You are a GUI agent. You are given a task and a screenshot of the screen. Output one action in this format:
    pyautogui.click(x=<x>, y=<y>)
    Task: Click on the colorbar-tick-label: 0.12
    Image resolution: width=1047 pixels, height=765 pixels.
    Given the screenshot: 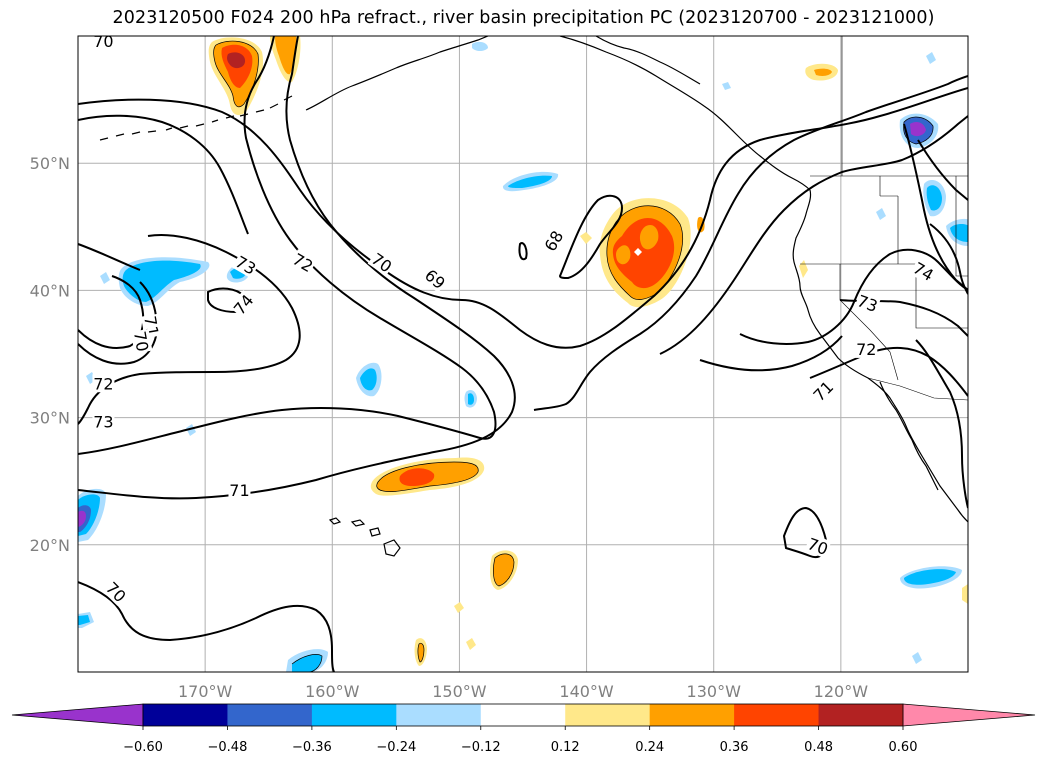 What is the action you would take?
    pyautogui.click(x=565, y=747)
    